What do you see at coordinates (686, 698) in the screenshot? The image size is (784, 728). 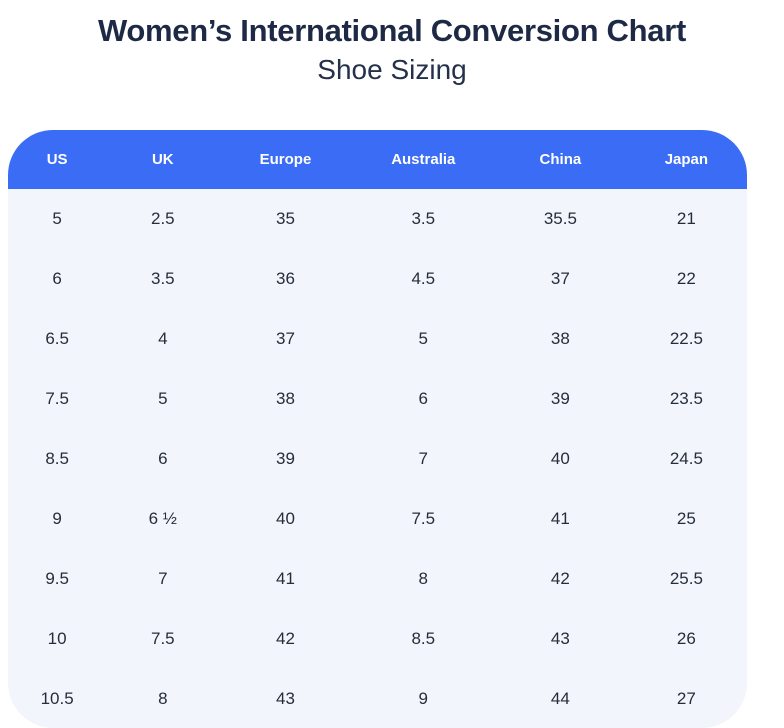 I see `table-cell: 27` at bounding box center [686, 698].